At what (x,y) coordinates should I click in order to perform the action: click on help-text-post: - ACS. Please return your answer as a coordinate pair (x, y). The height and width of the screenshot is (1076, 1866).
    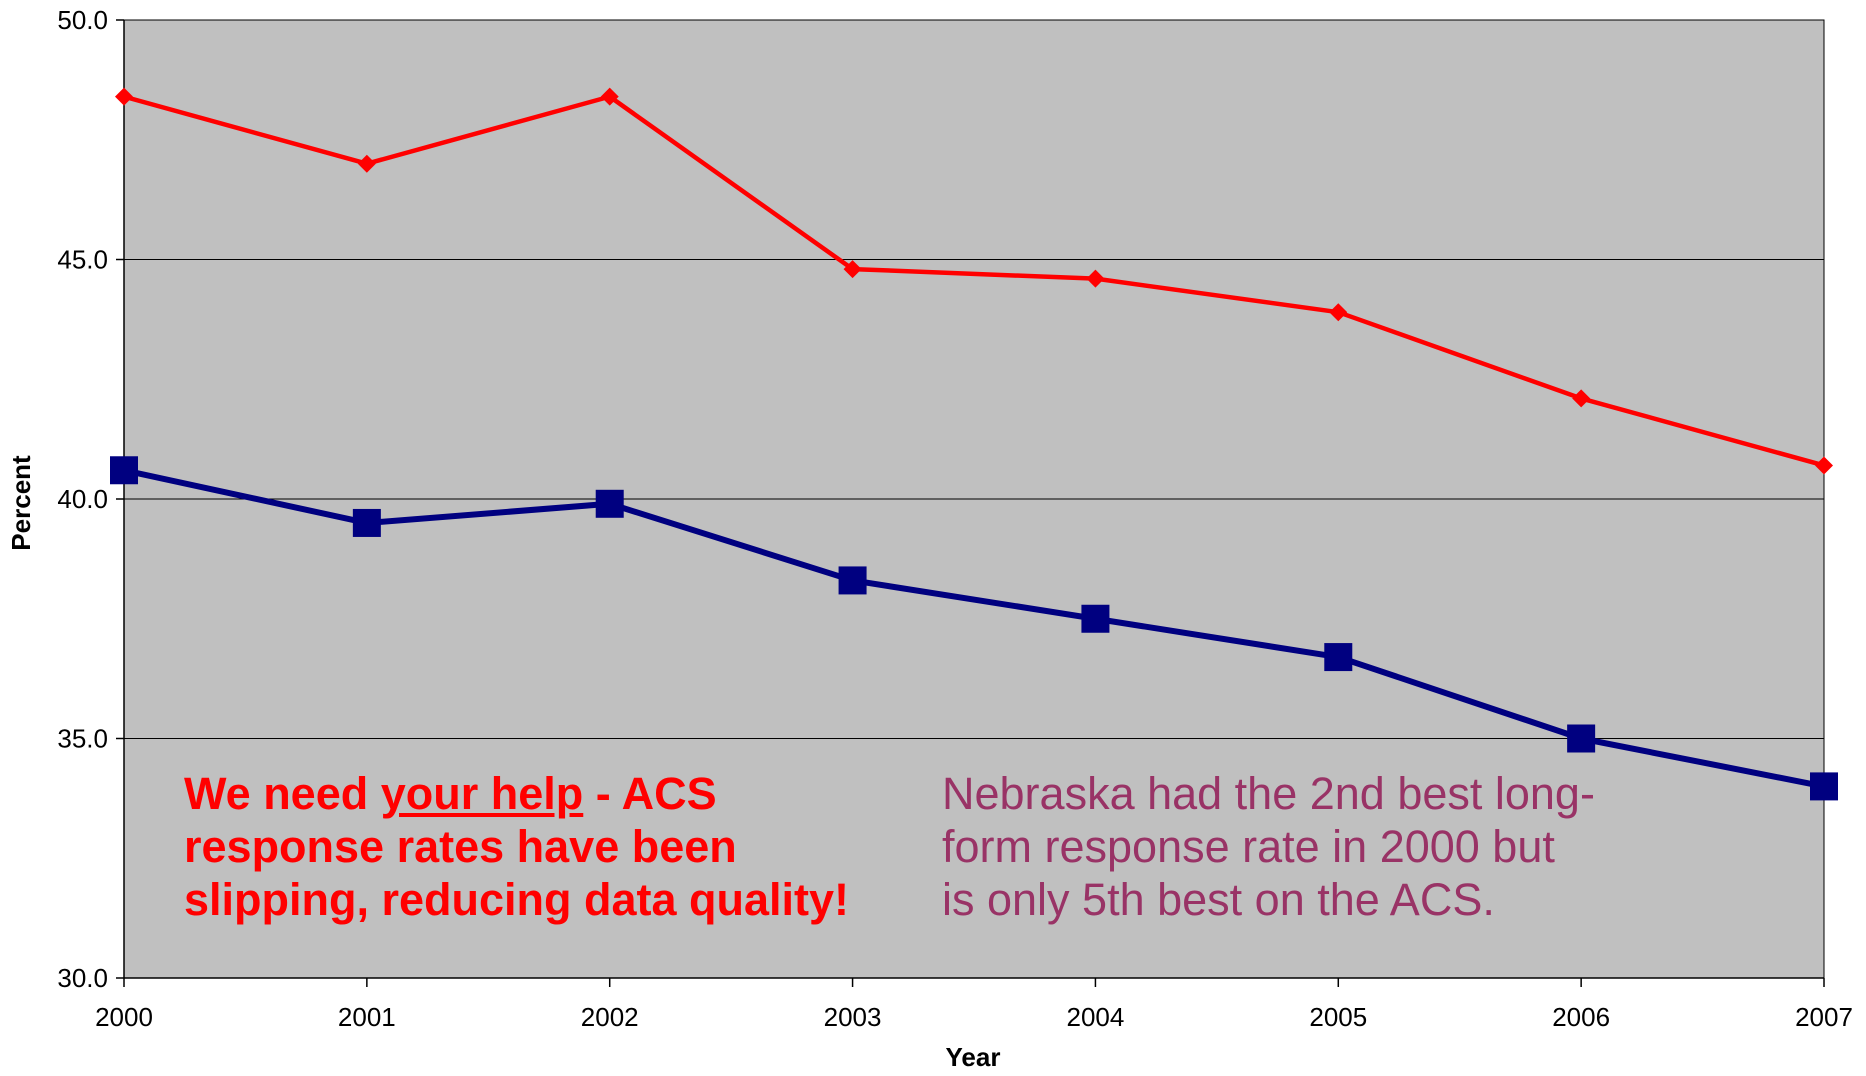
    Looking at the image, I should click on (650, 793).